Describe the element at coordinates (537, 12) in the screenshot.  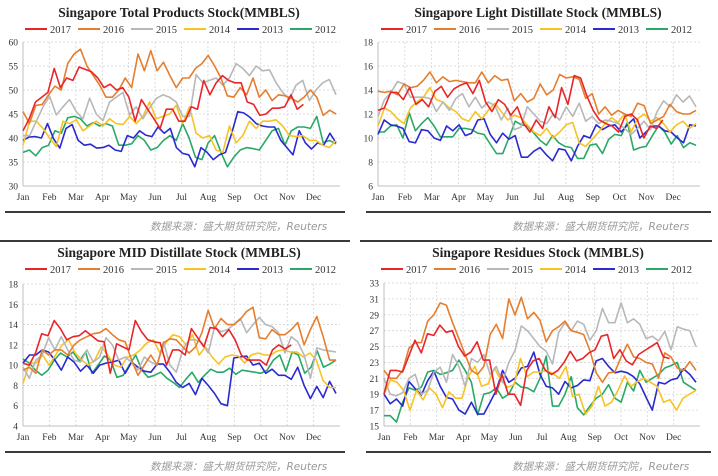
I see `chart-title: Singapore Light Distillate Stock (MMBLS)` at that location.